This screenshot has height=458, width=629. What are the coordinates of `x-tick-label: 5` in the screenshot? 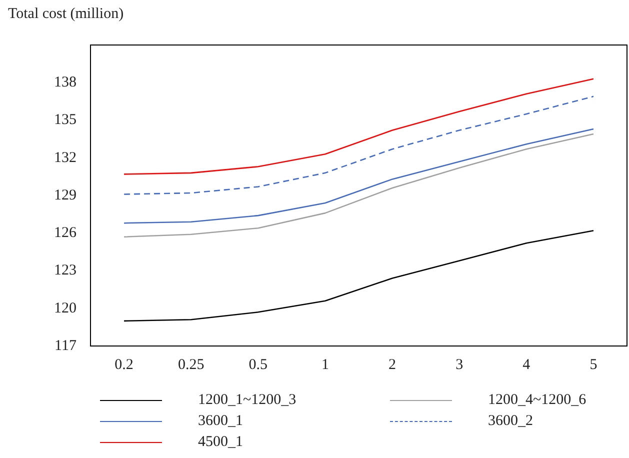 It's located at (594, 364).